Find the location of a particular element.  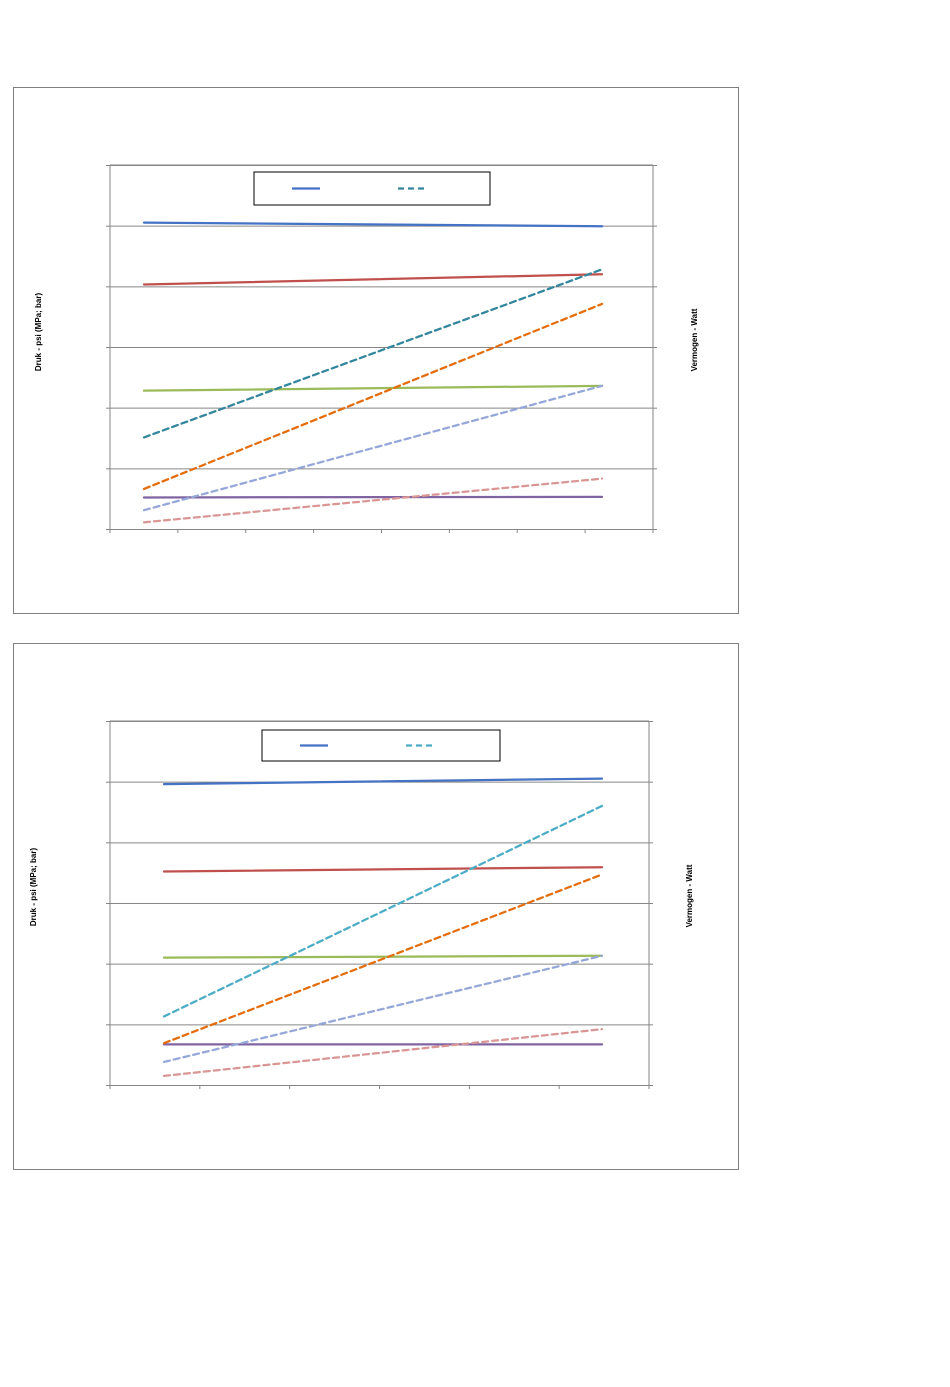

chart-1-legend is located at coordinates (372, 188).